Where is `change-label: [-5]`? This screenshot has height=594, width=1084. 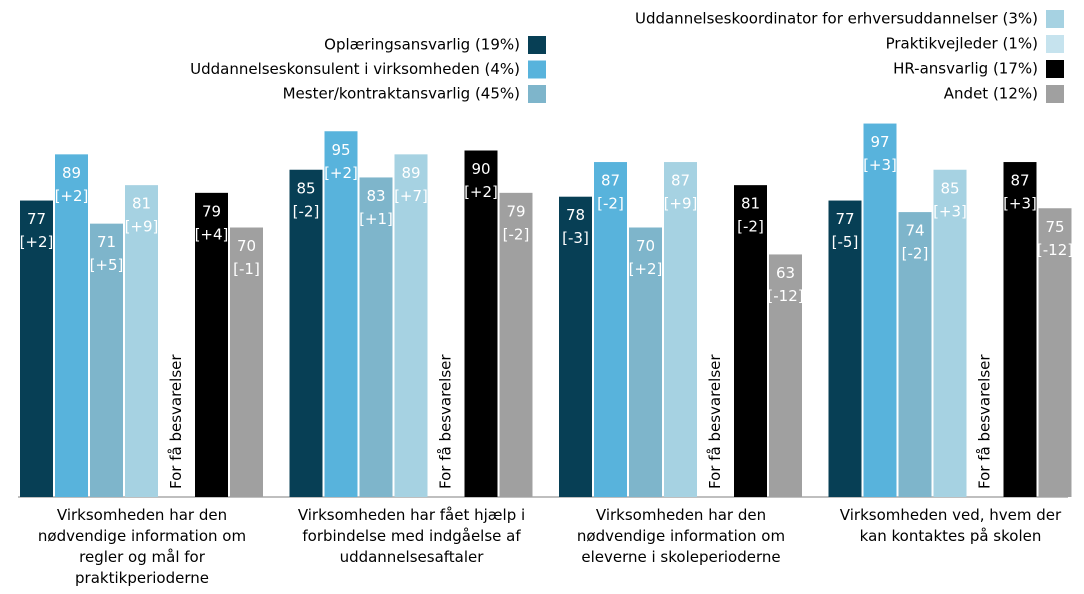
change-label: [-5] is located at coordinates (845, 242).